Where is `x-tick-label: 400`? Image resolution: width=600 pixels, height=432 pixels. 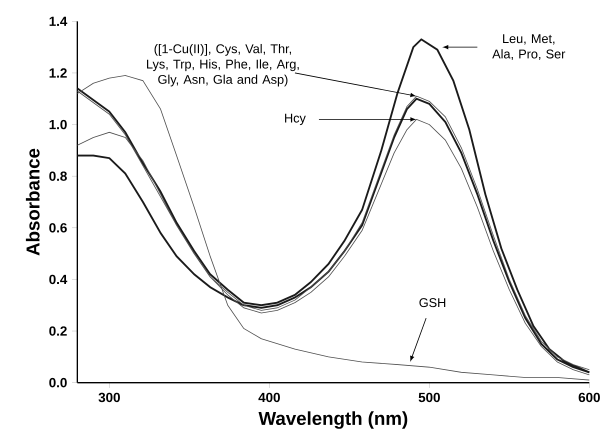
x-tick-label: 400 is located at coordinates (269, 397).